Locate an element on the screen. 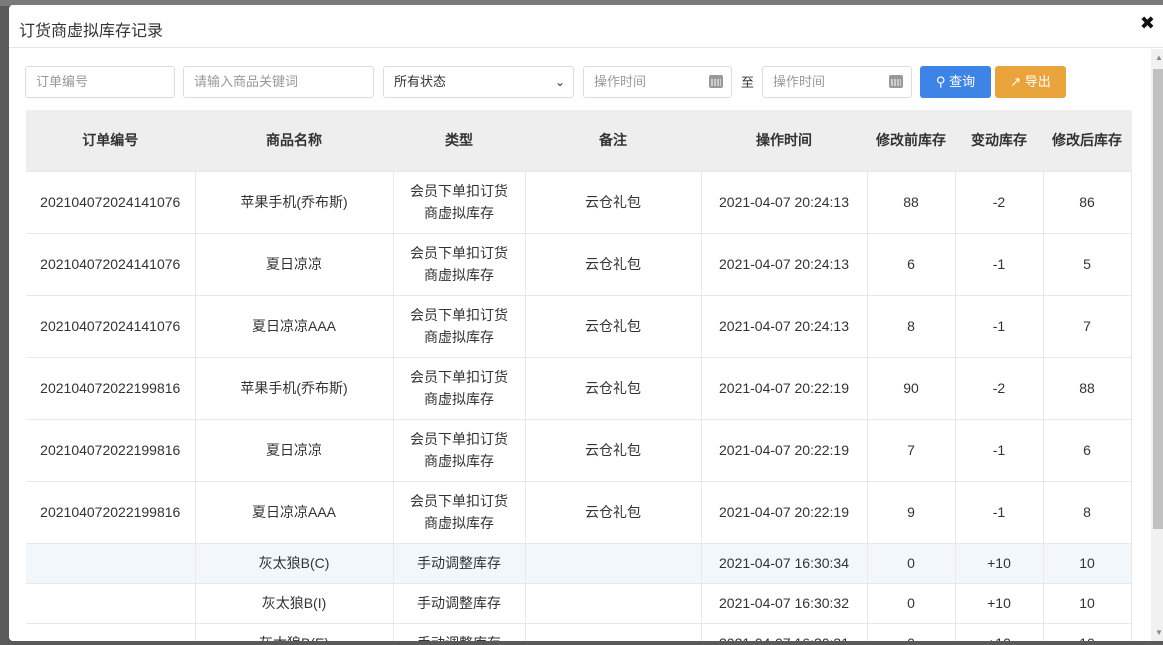  query-button: ⚲ 查询 is located at coordinates (955, 82).